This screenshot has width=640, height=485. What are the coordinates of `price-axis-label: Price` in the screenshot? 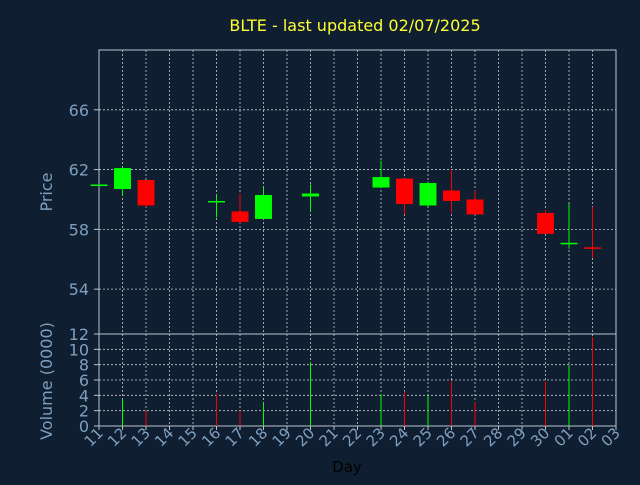 It's located at (46, 191).